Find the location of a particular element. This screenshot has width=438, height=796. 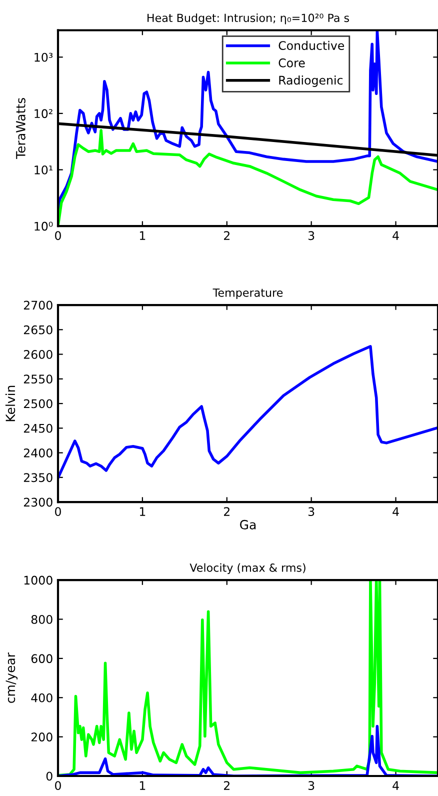

y-tick-label: 2500 is located at coordinates (38, 403).